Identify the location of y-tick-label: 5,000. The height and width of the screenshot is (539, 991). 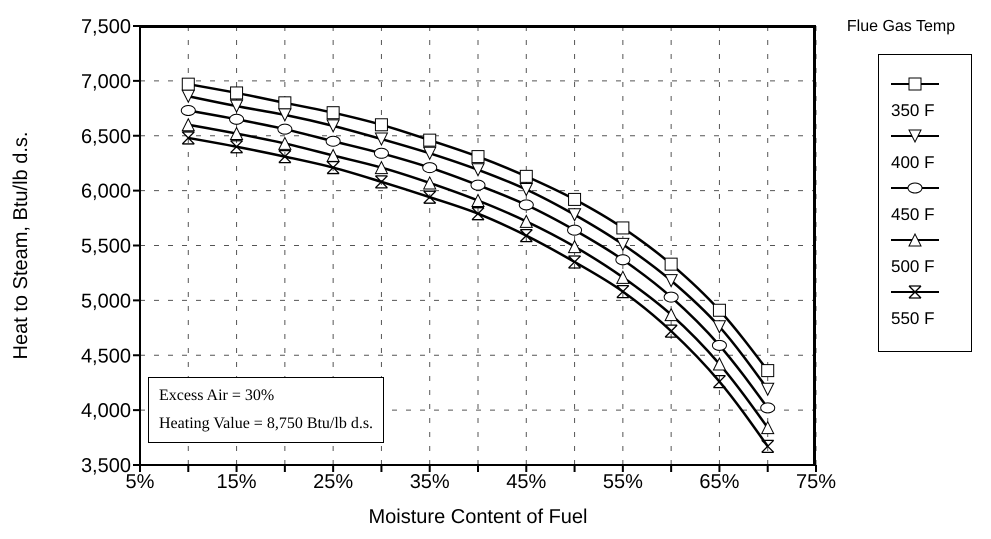
(105, 301).